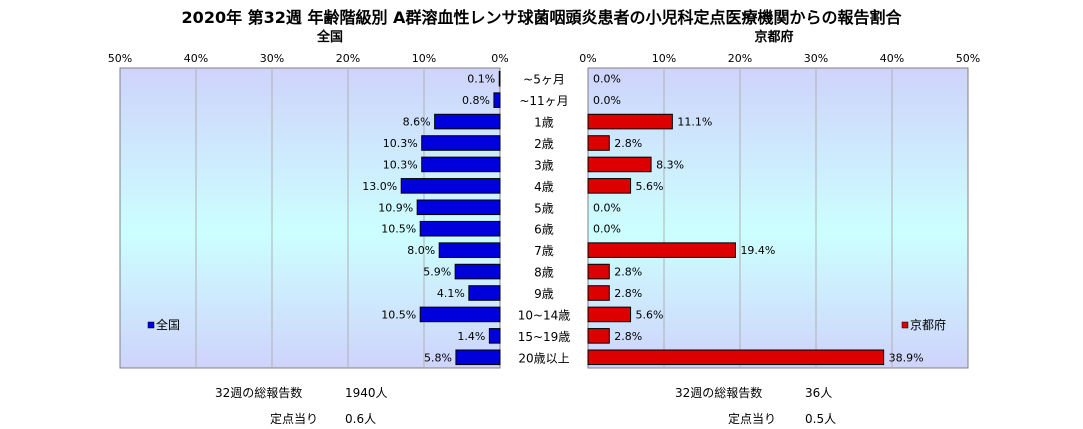 This screenshot has height=429, width=1083. Describe the element at coordinates (757, 250) in the screenshot. I see `kyoto-data-label: 19.4%` at that location.